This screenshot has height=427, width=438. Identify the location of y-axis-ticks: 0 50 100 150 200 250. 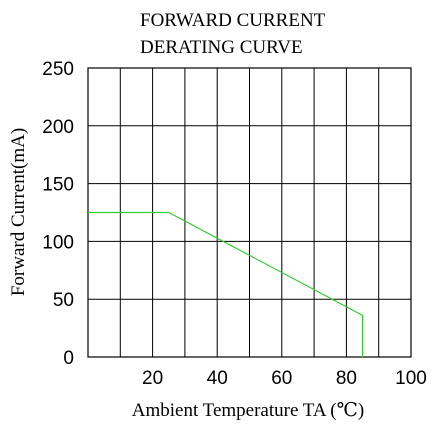
(58, 214).